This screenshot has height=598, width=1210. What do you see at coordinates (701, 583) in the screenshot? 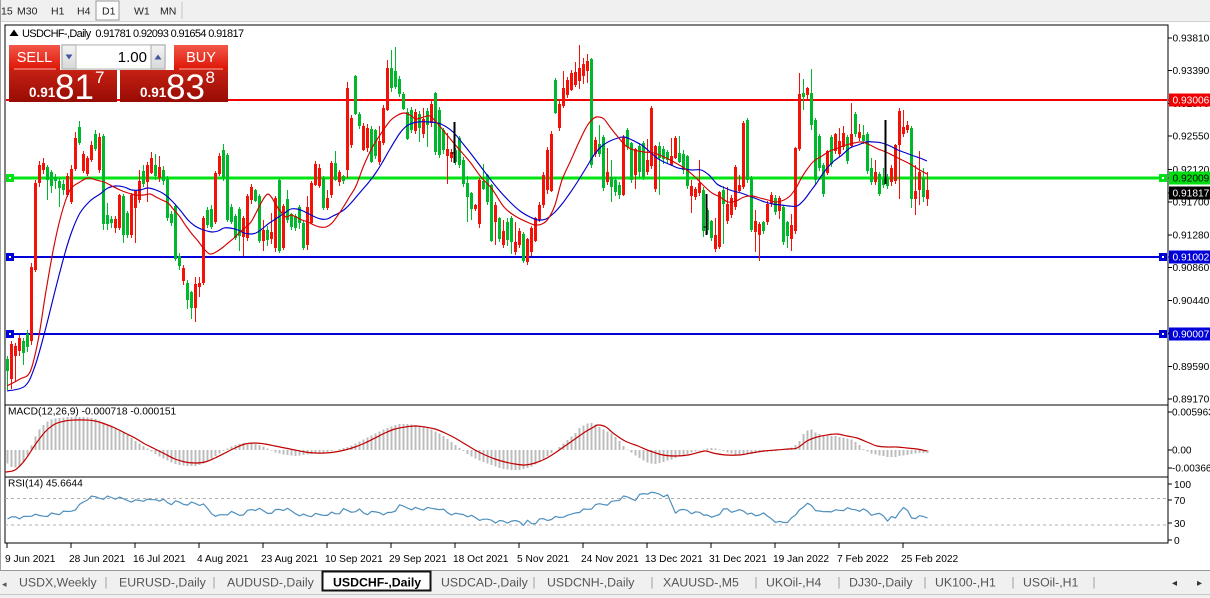
I see `svg-text: XAUUSD-,M5` at bounding box center [701, 583].